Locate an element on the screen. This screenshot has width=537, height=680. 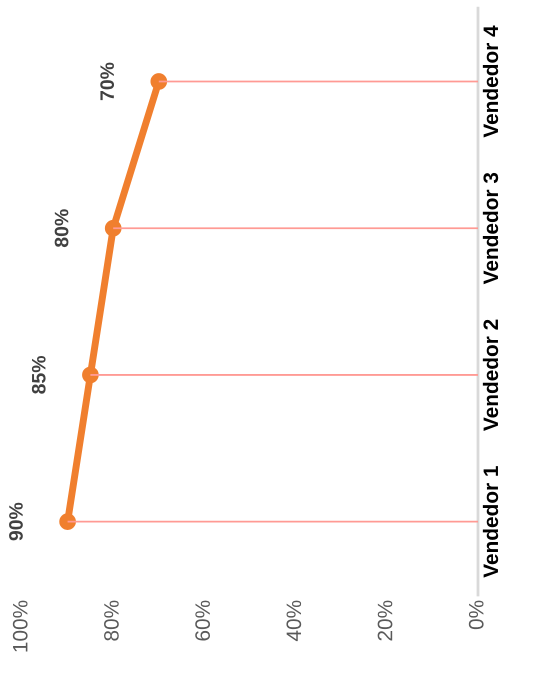
x-tick-label: 100% is located at coordinates (20, 626).